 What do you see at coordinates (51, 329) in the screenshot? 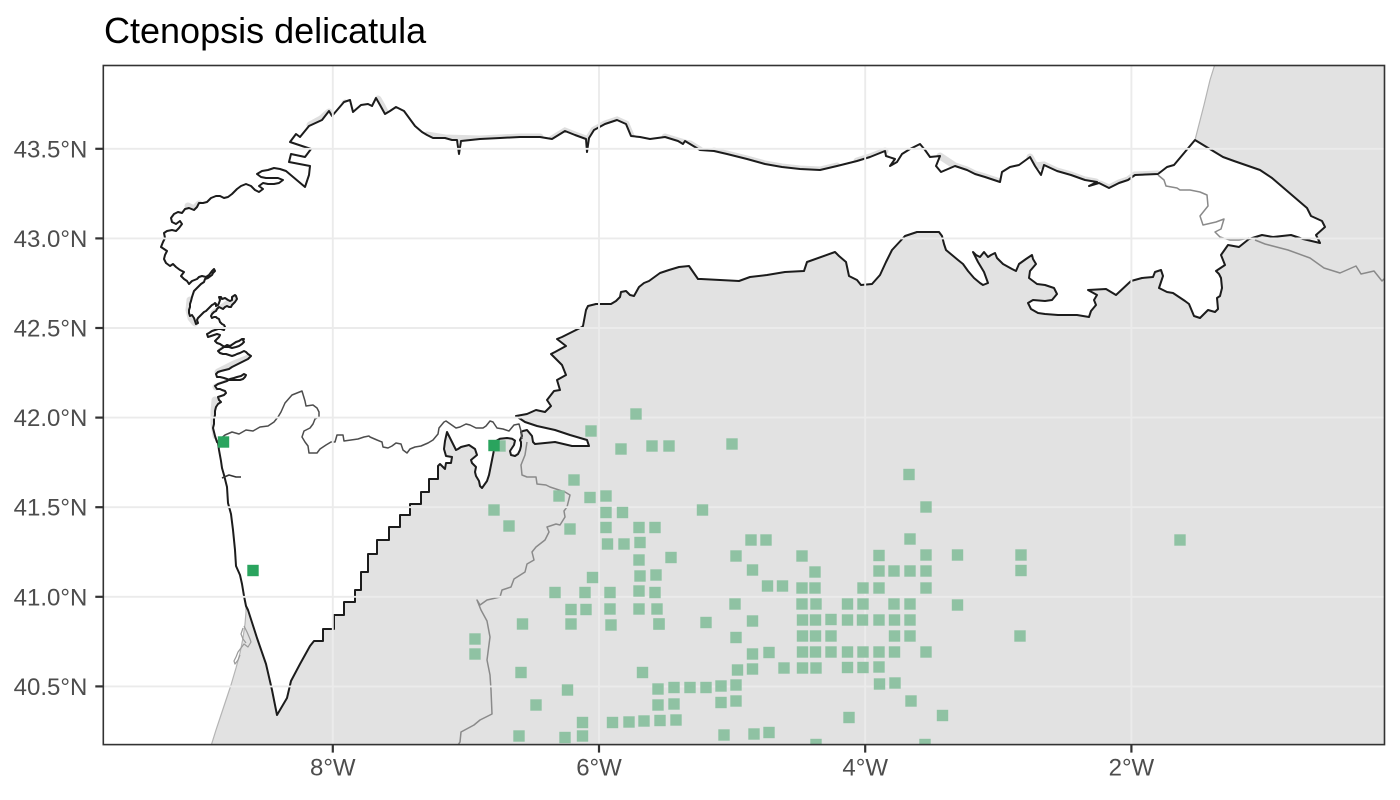
I see `svg-text: 42.5°N` at bounding box center [51, 329].